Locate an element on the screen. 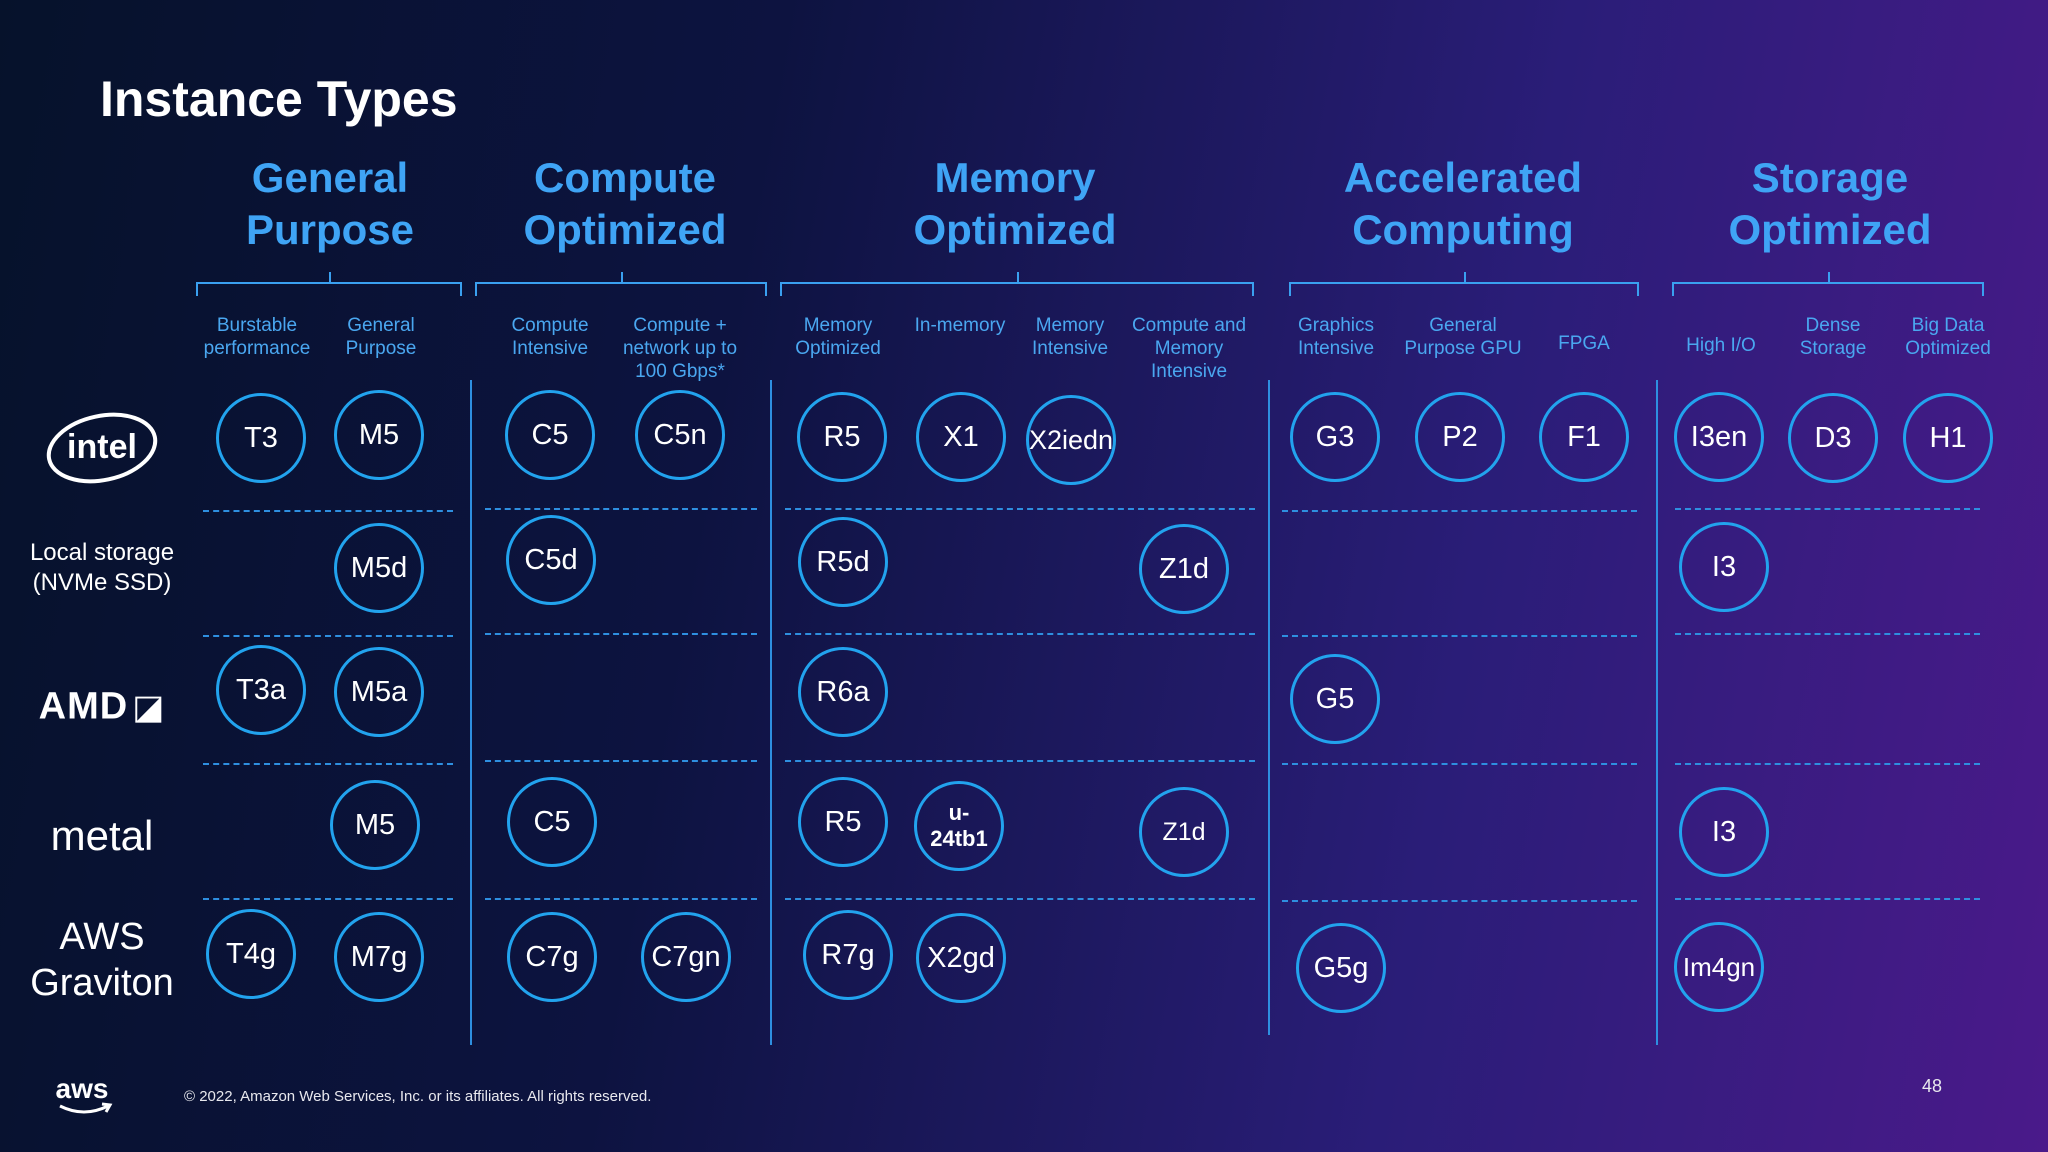 Image resolution: width=2048 pixels, height=1152 pixels. instance-h1: H1 is located at coordinates (1948, 438).